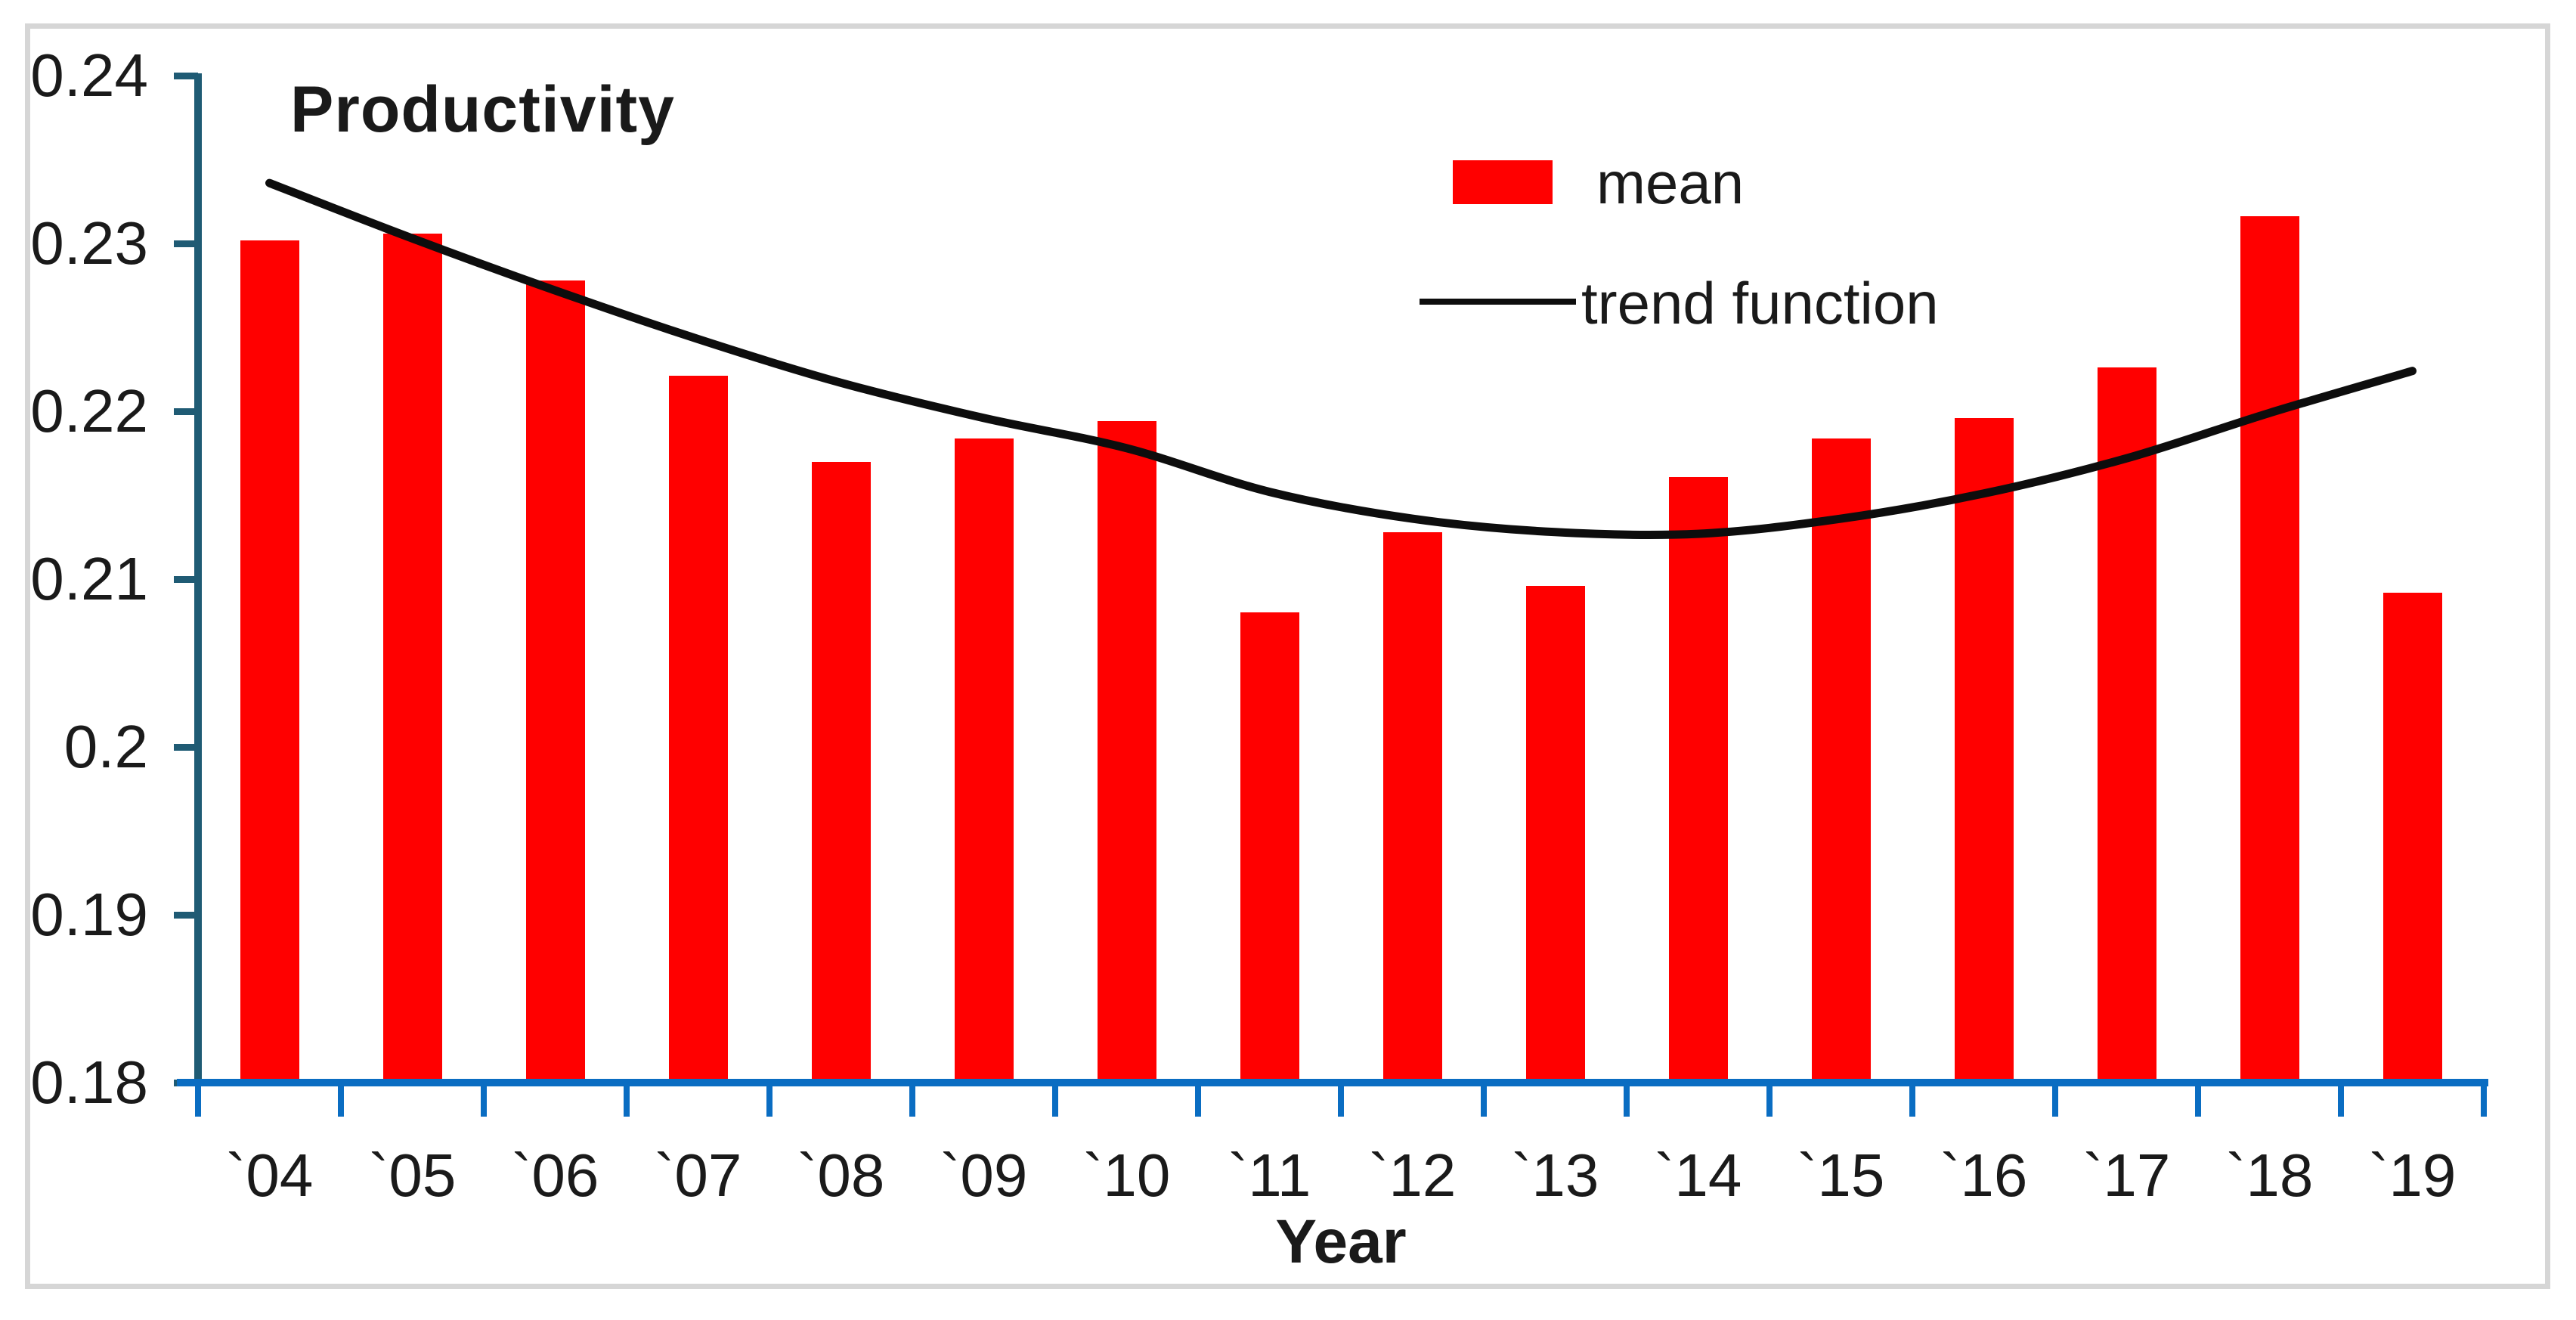  Describe the element at coordinates (1269, 1175) in the screenshot. I see `x-tick-label: `11` at that location.